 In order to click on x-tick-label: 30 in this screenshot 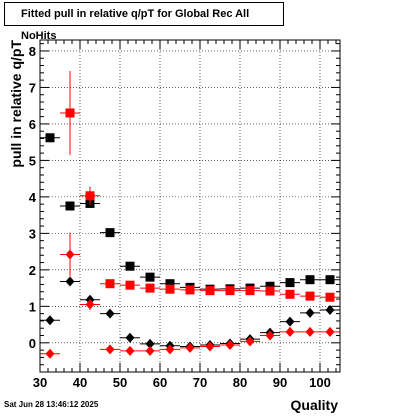, I will do `click(40, 382)`.